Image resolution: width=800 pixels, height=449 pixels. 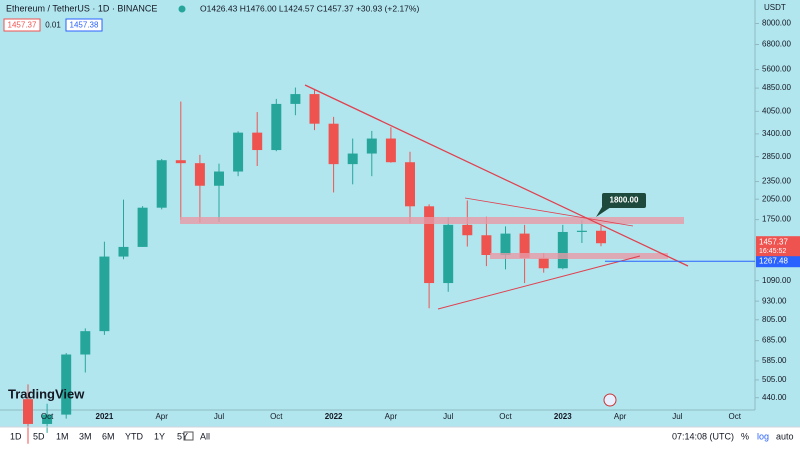 I want to click on level-label: 1267.48, so click(x=773, y=260).